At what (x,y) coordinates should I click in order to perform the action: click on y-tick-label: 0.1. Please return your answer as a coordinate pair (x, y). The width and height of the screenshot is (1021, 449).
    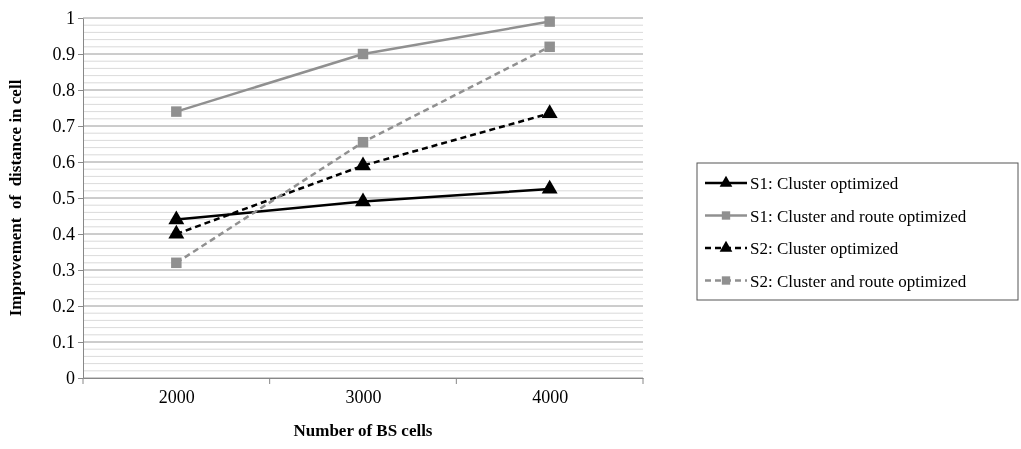
    Looking at the image, I should click on (63, 342).